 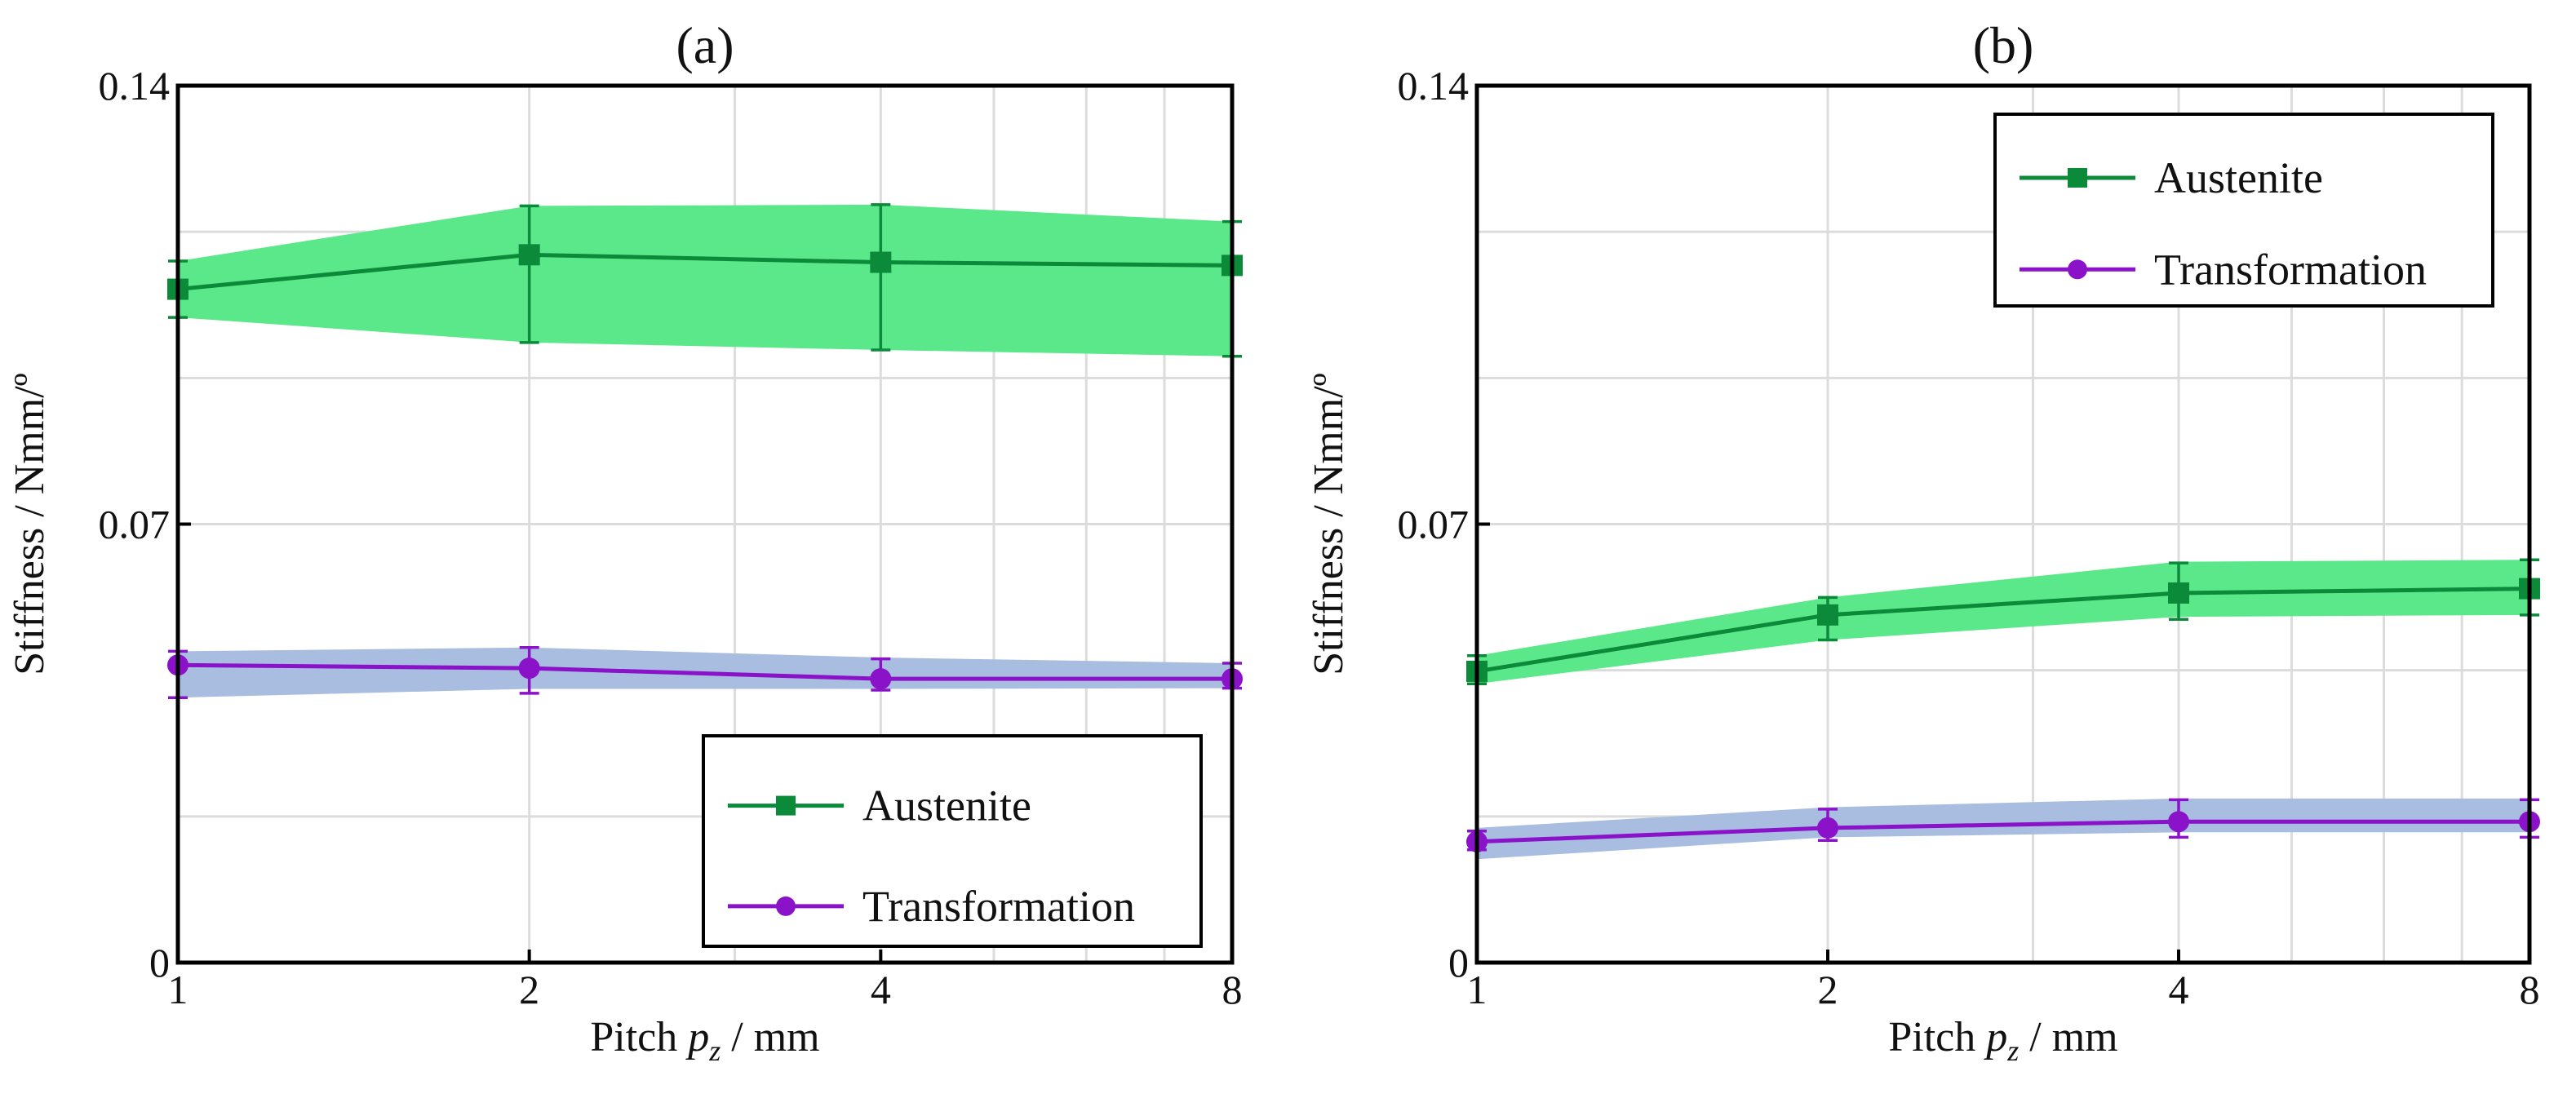 I want to click on band-transformation, so click(x=2003, y=829).